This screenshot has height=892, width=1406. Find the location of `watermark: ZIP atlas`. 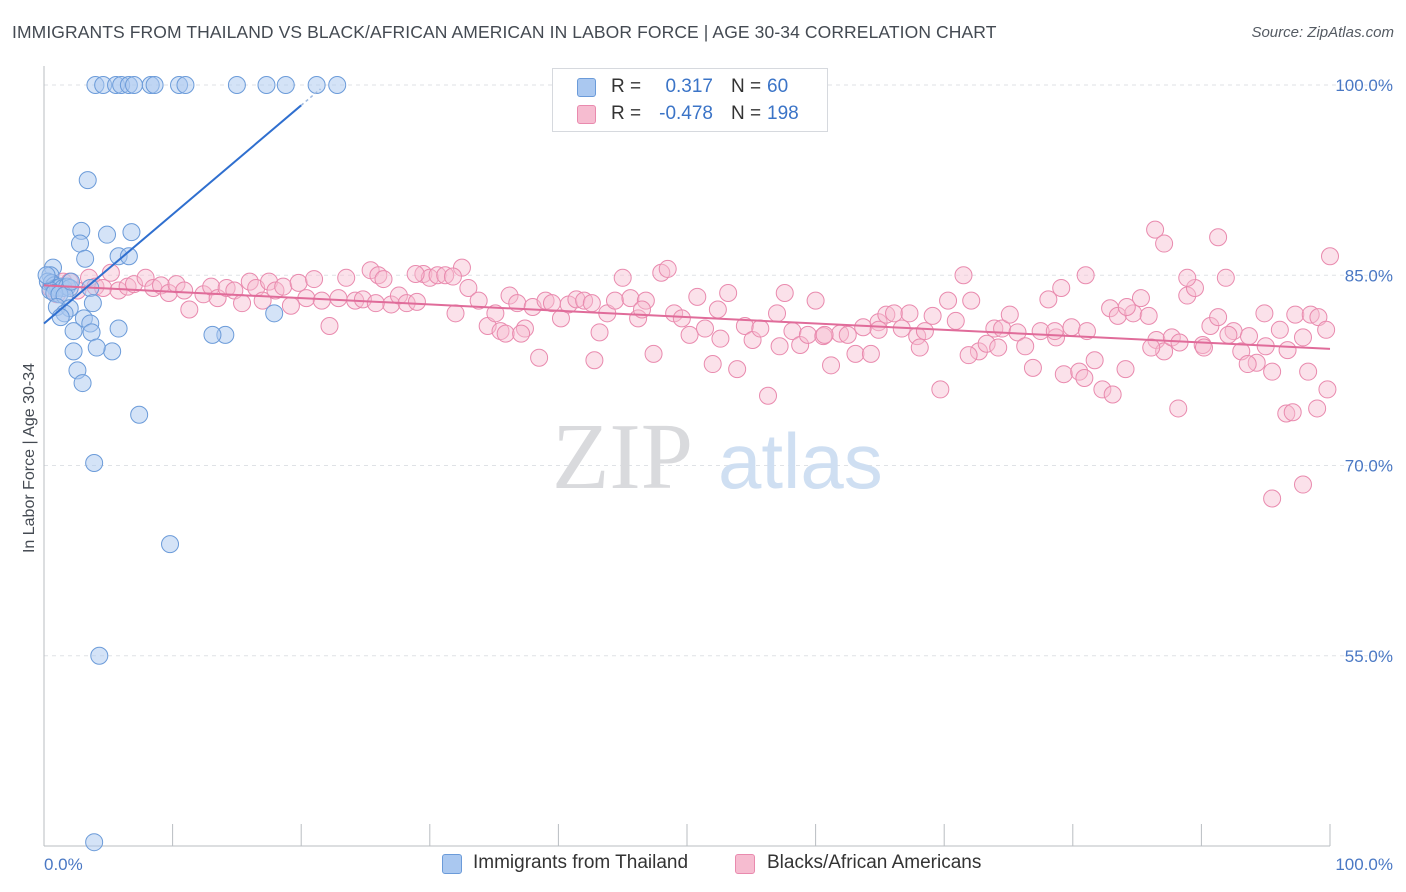

watermark: ZIP atlas is located at coordinates (717, 457).